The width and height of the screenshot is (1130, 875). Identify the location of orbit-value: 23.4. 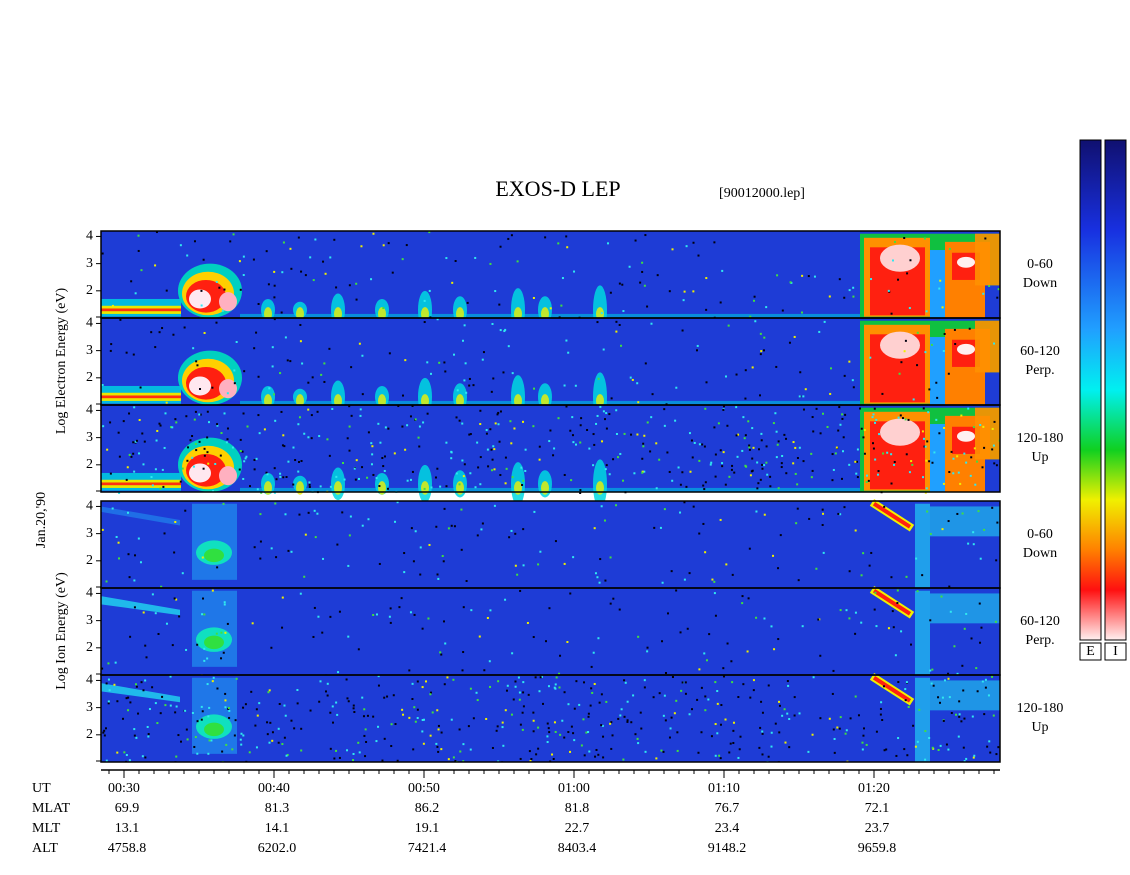
(727, 828).